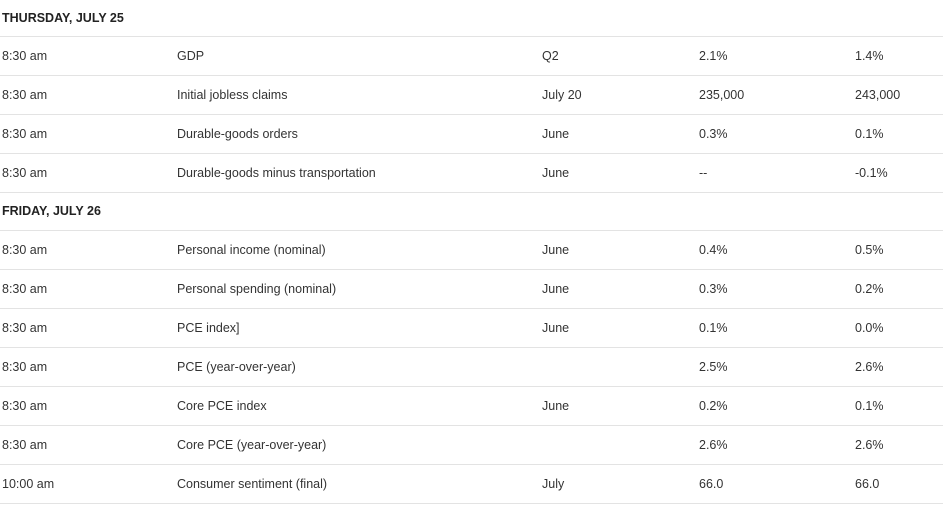 The width and height of the screenshot is (945, 510). What do you see at coordinates (276, 173) in the screenshot?
I see `report-name: Durable-goods minus transportation` at bounding box center [276, 173].